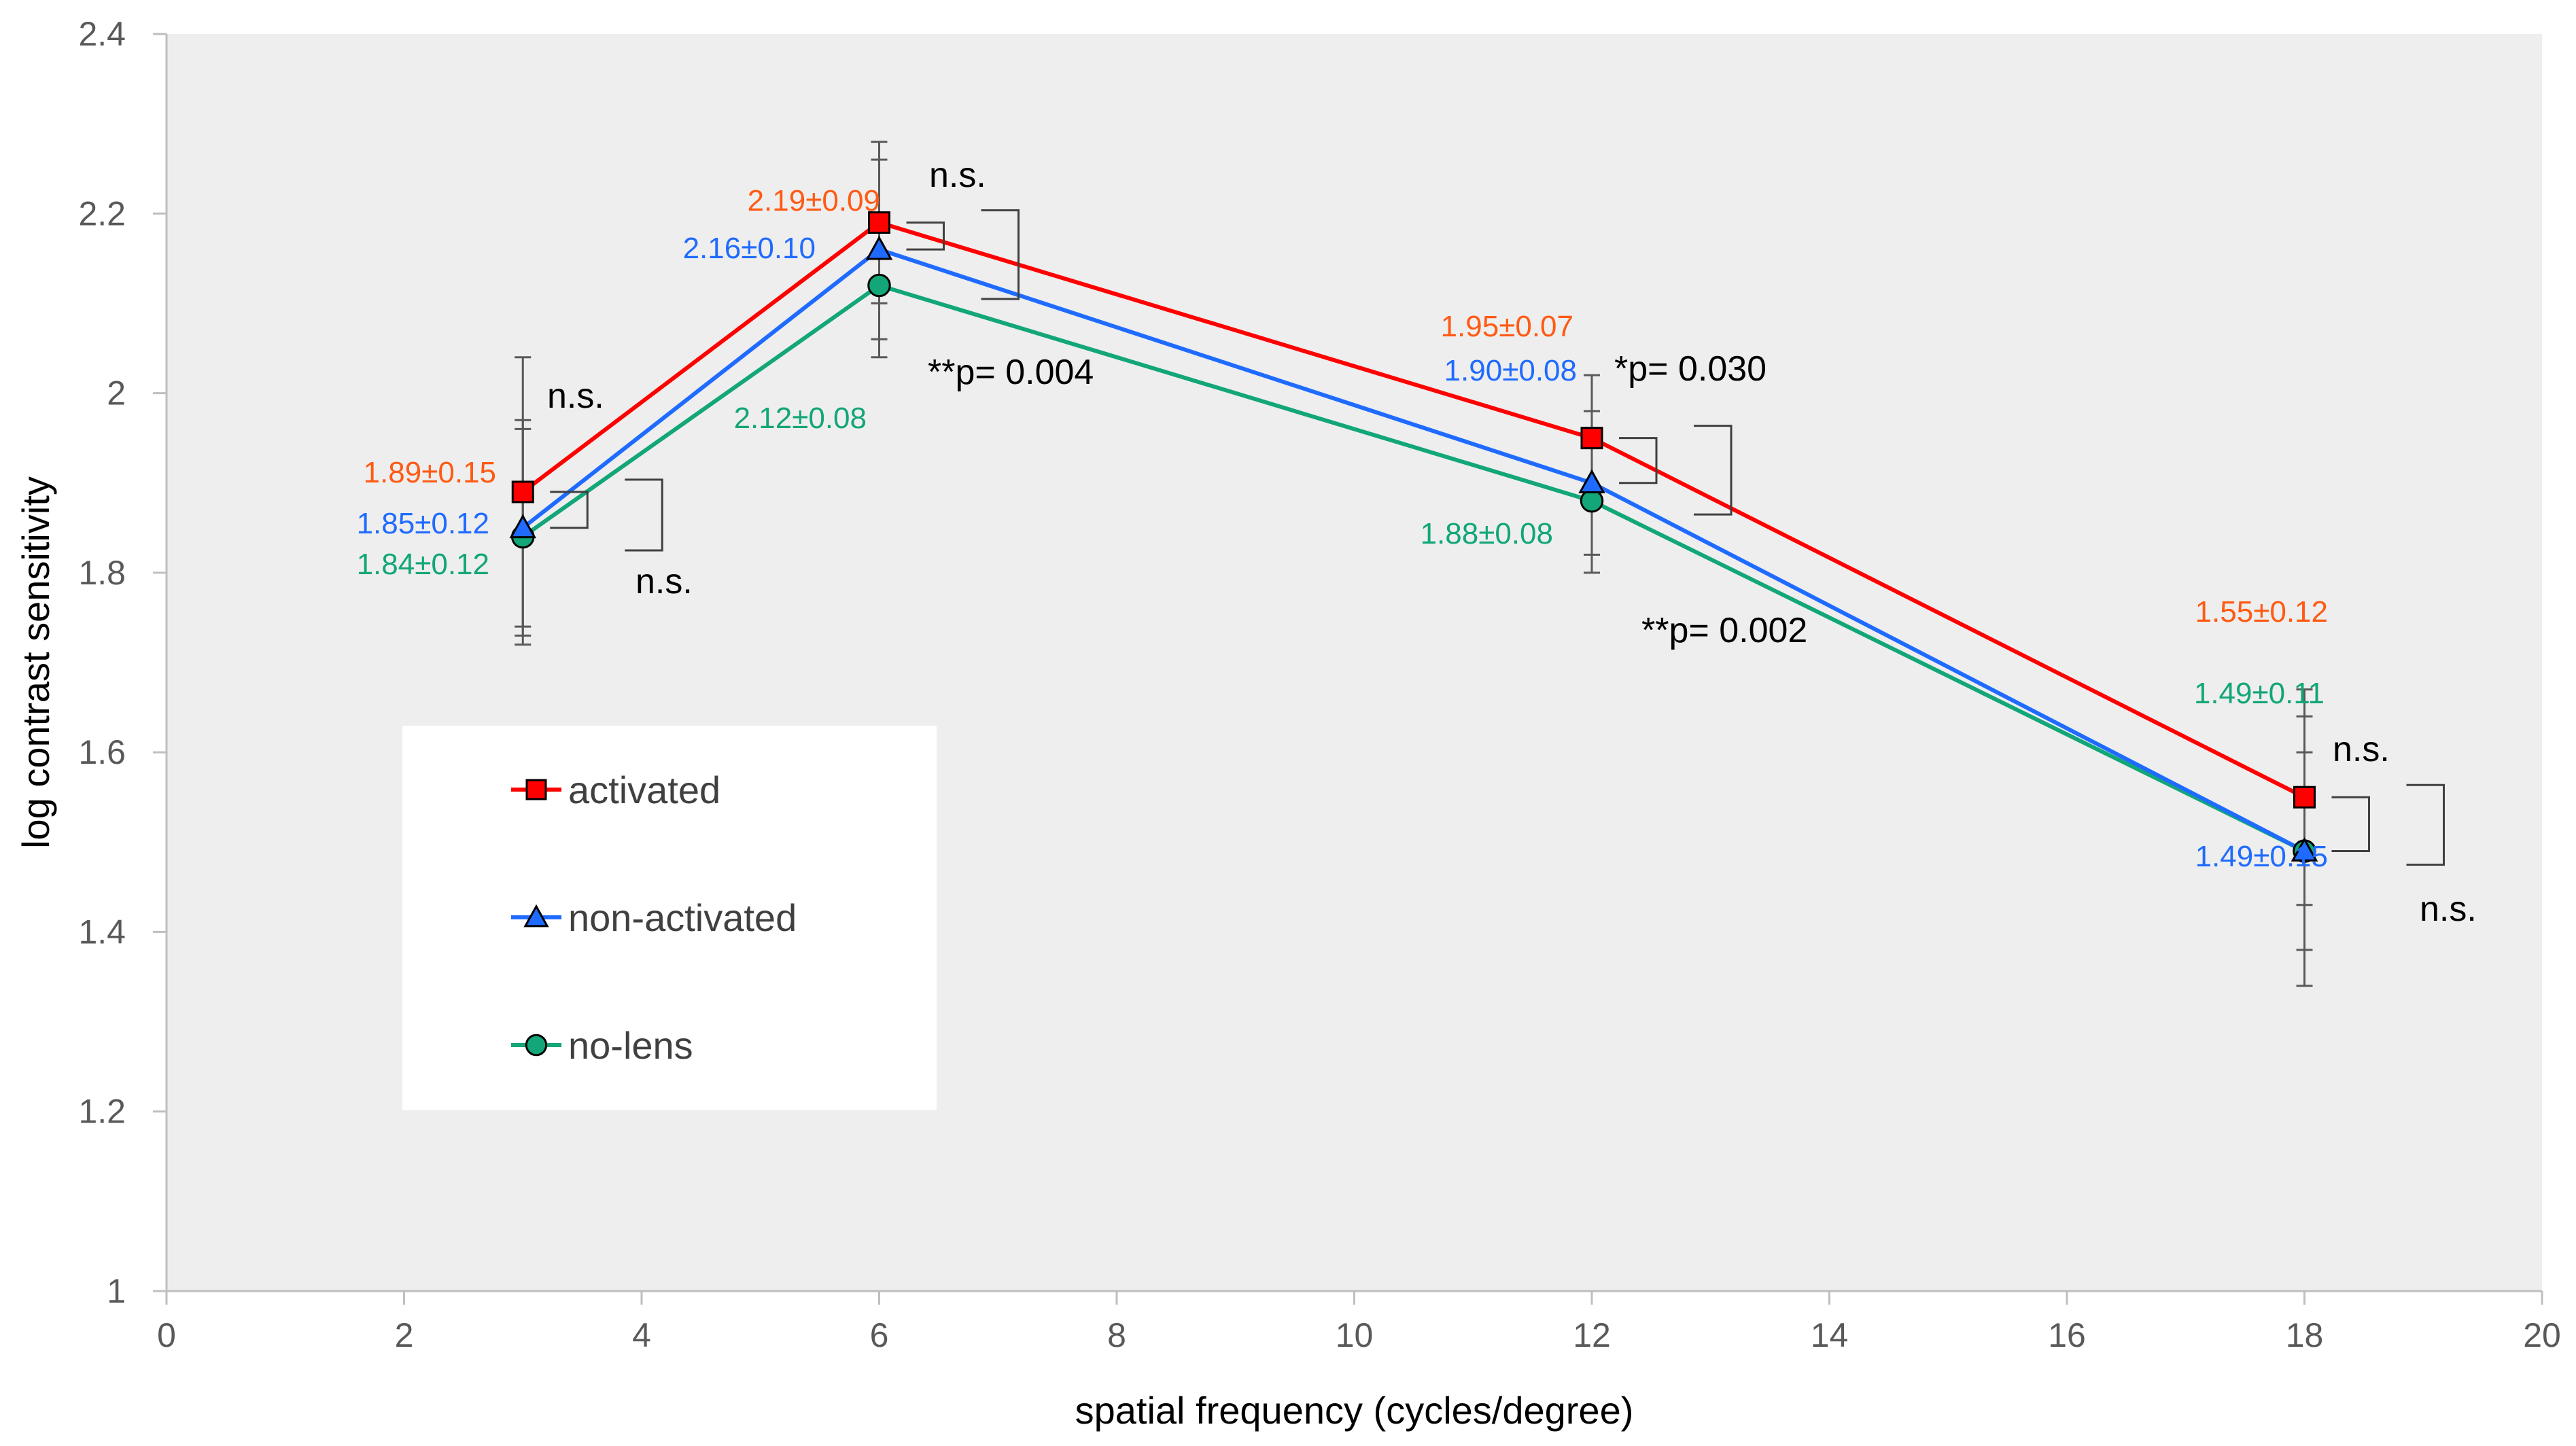 This screenshot has height=1446, width=2576. Describe the element at coordinates (814, 201) in the screenshot. I see `data-label-activated: 2.19±0.09` at that location.